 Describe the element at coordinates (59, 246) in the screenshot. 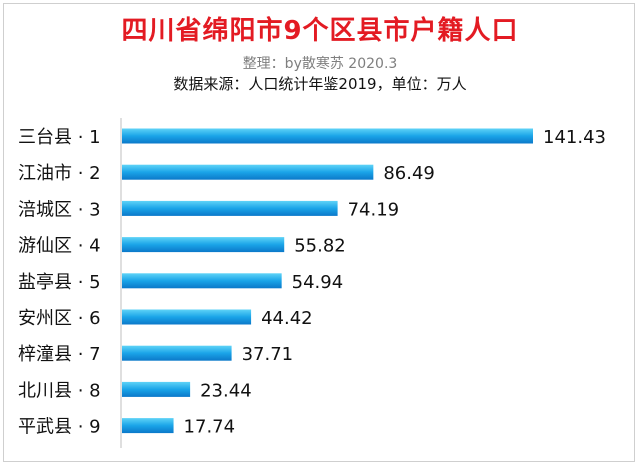

I see `category-label: 游仙区 · 4` at that location.